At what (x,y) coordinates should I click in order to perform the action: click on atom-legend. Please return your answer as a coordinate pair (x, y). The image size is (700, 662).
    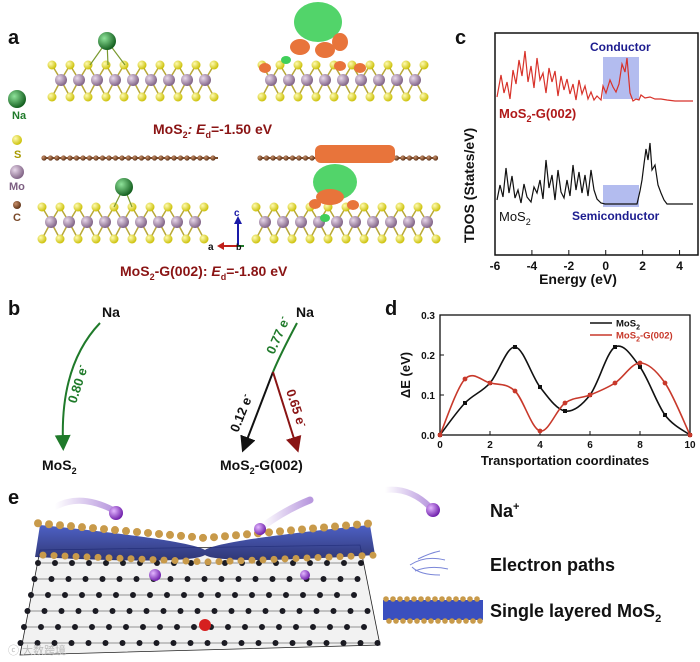
    Looking at the image, I should click on (17, 149).